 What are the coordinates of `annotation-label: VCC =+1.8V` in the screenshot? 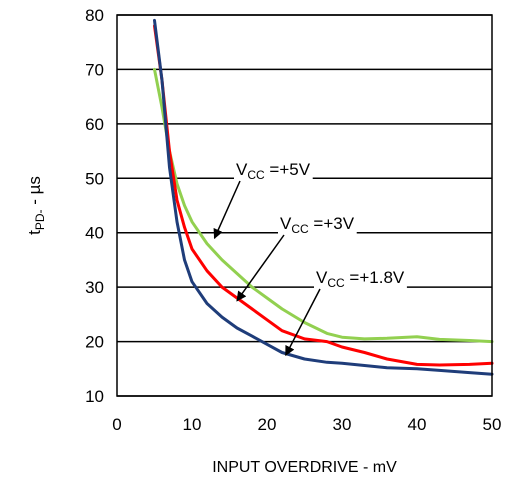 It's located at (360, 279).